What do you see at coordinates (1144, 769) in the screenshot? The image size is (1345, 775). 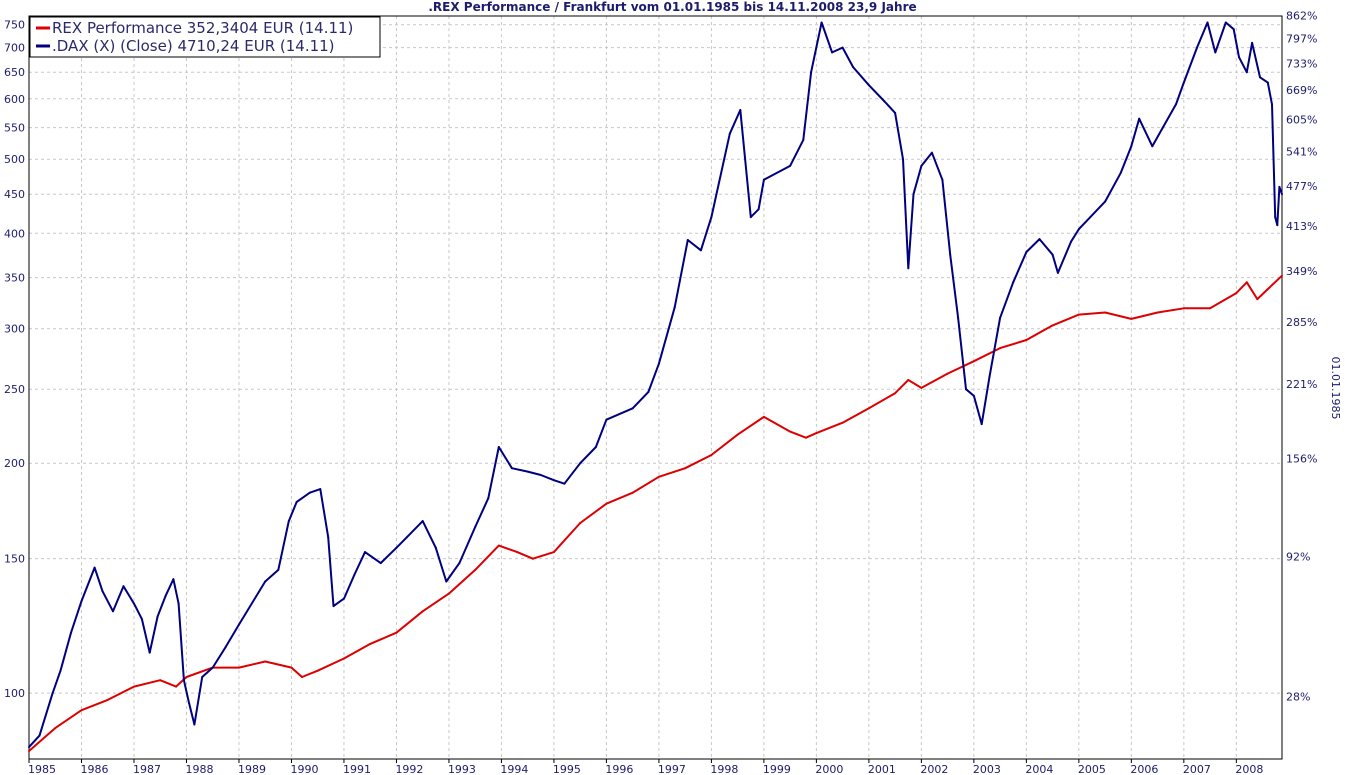 I see `x-tick-label: 2006` at bounding box center [1144, 769].